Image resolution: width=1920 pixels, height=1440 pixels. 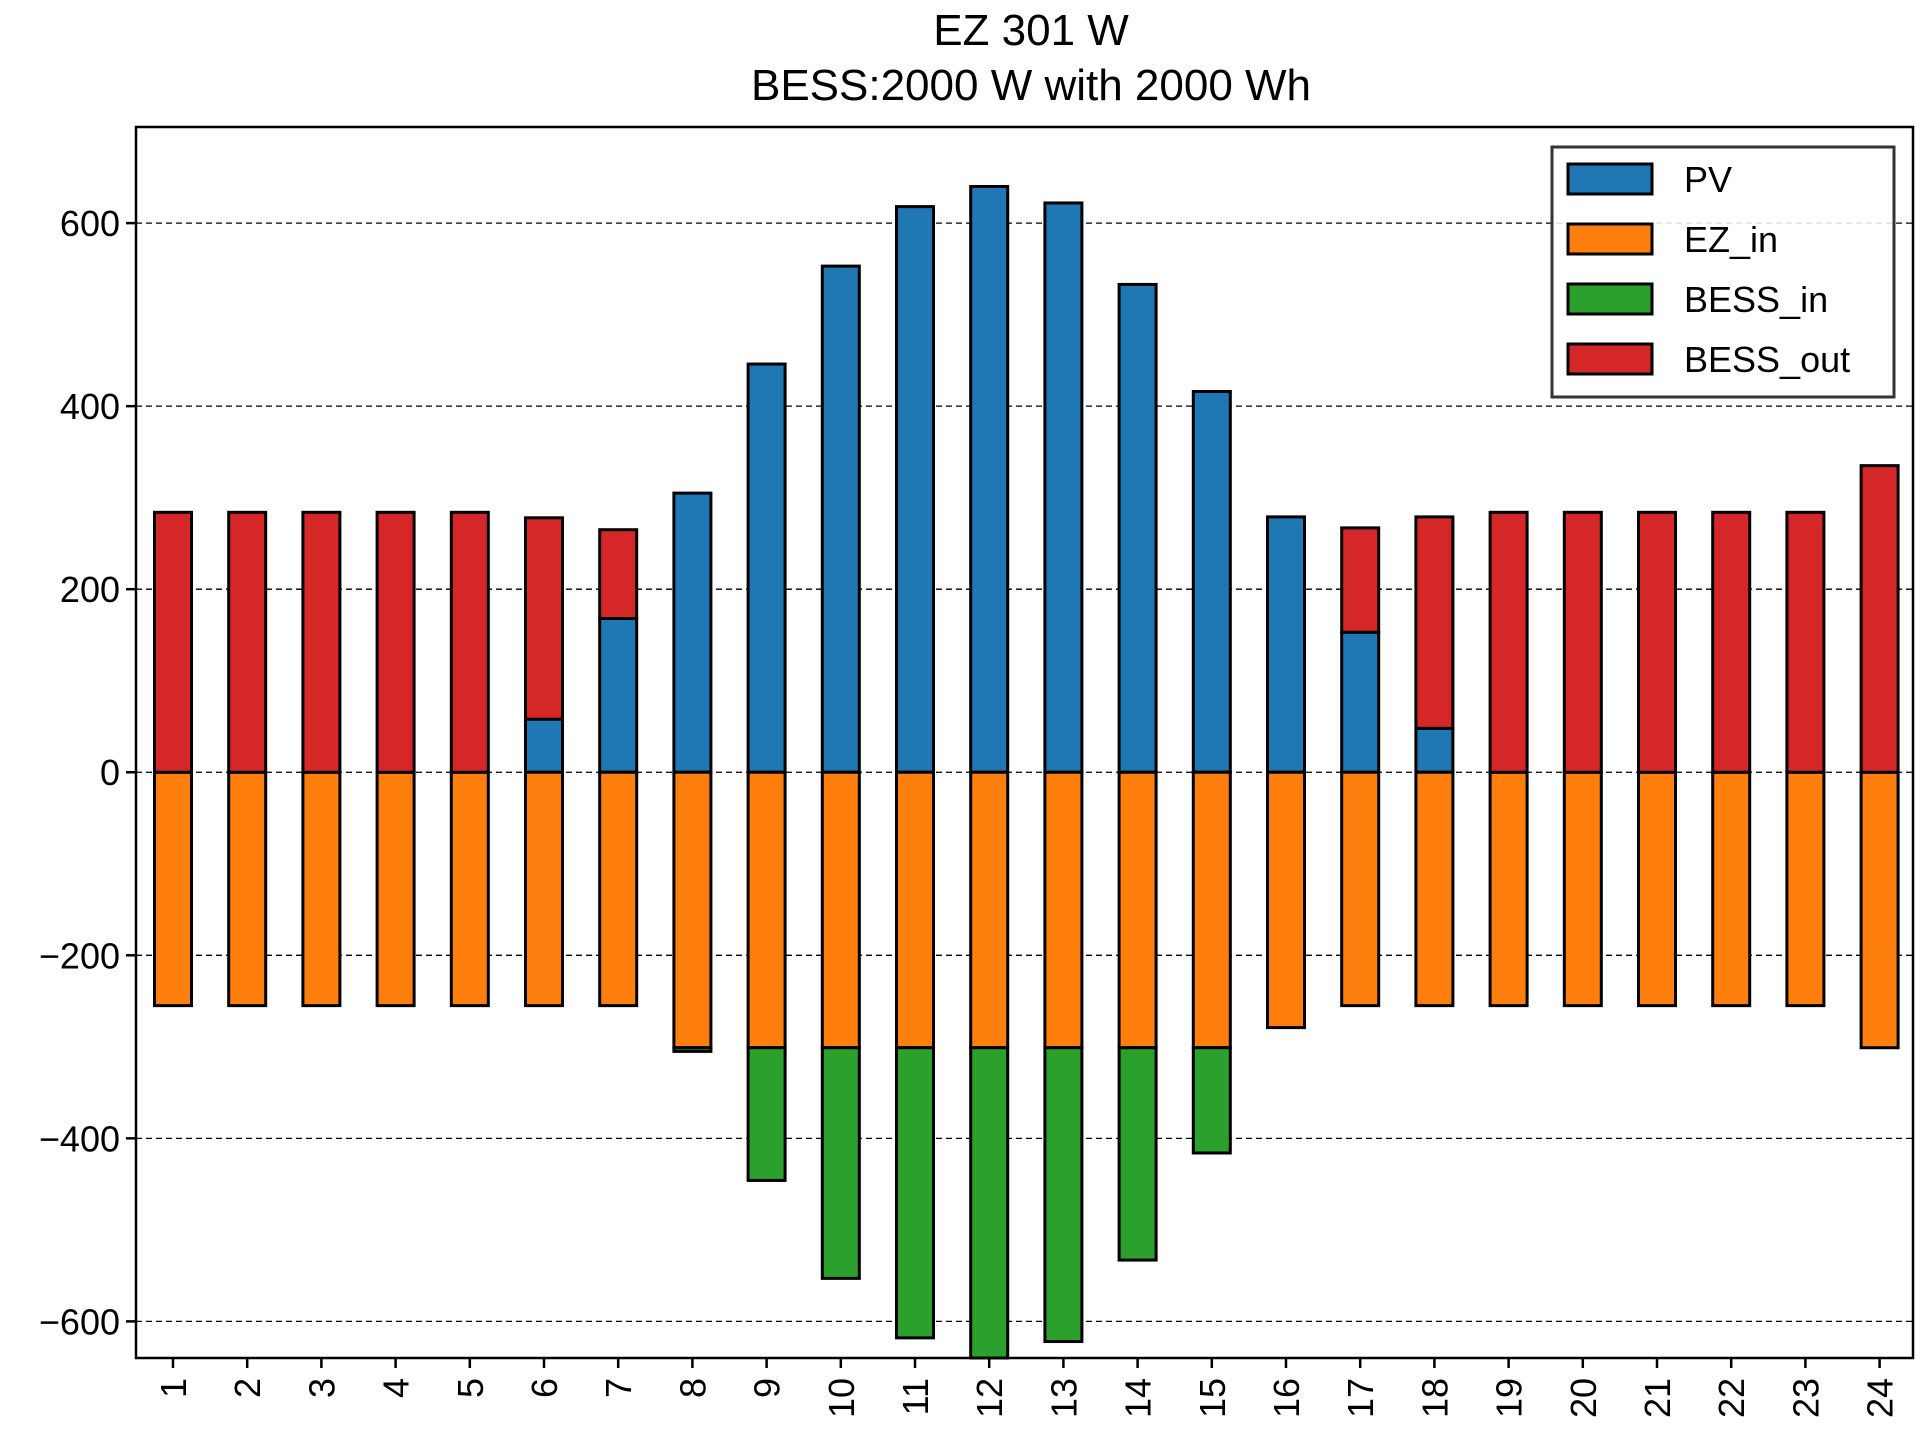 I want to click on x-tick-label-9: 9, so click(x=767, y=1388).